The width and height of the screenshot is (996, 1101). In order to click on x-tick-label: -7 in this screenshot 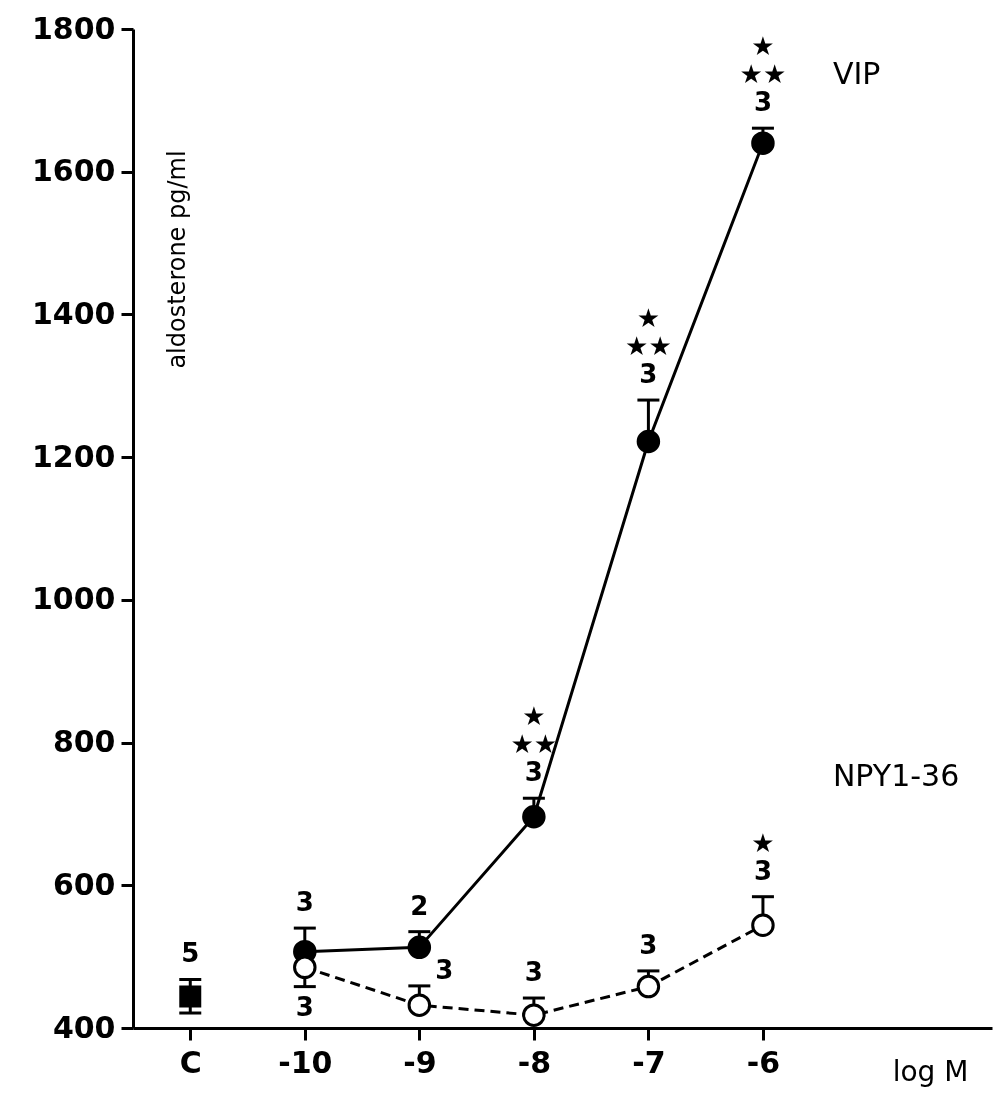, I will do `click(649, 1062)`.